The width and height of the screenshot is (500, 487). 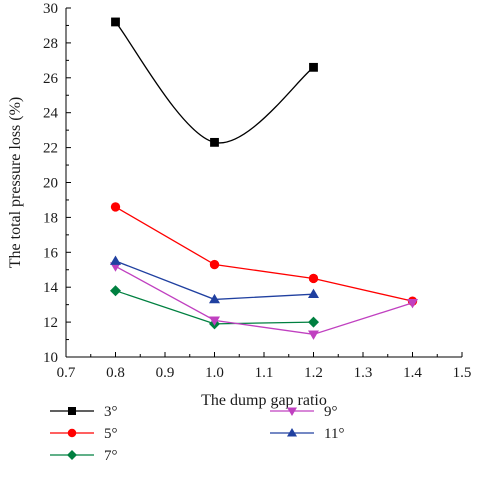 I want to click on y-tick-label: 10, so click(x=50, y=358).